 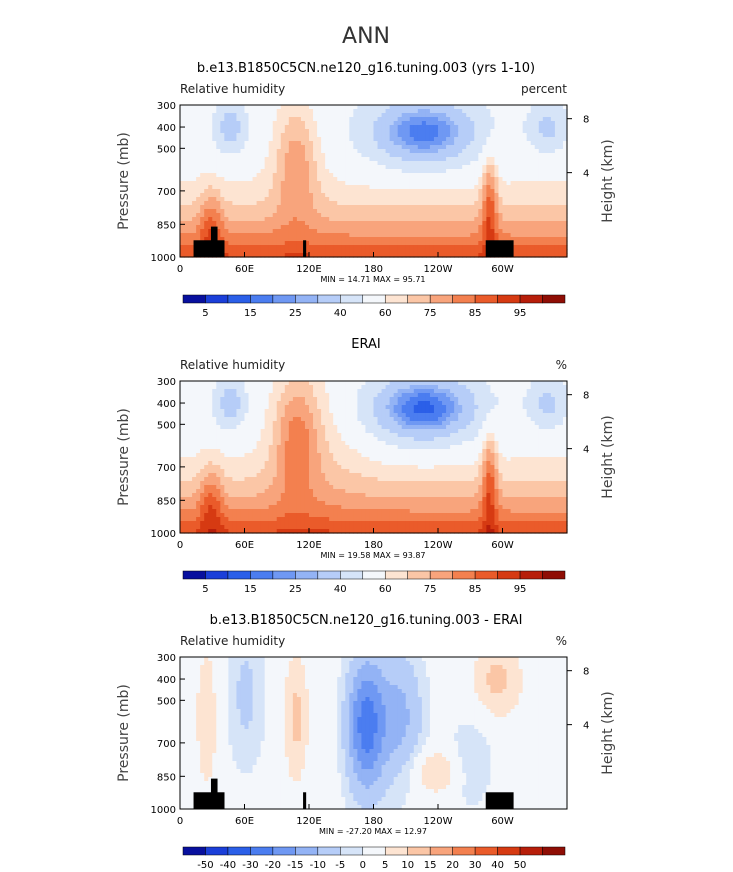 I want to click on colorbar-swatch, so click(x=374, y=299).